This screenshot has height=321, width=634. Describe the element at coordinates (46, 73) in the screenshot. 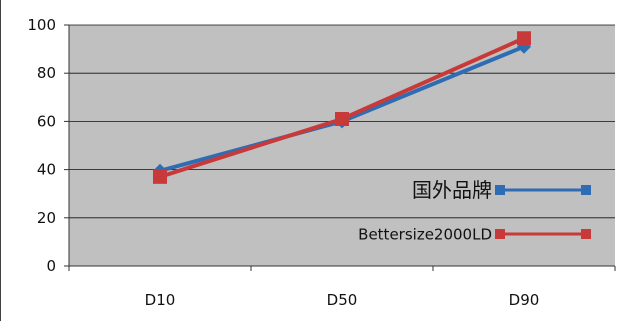

I see `y-tick-label-80: 80` at that location.